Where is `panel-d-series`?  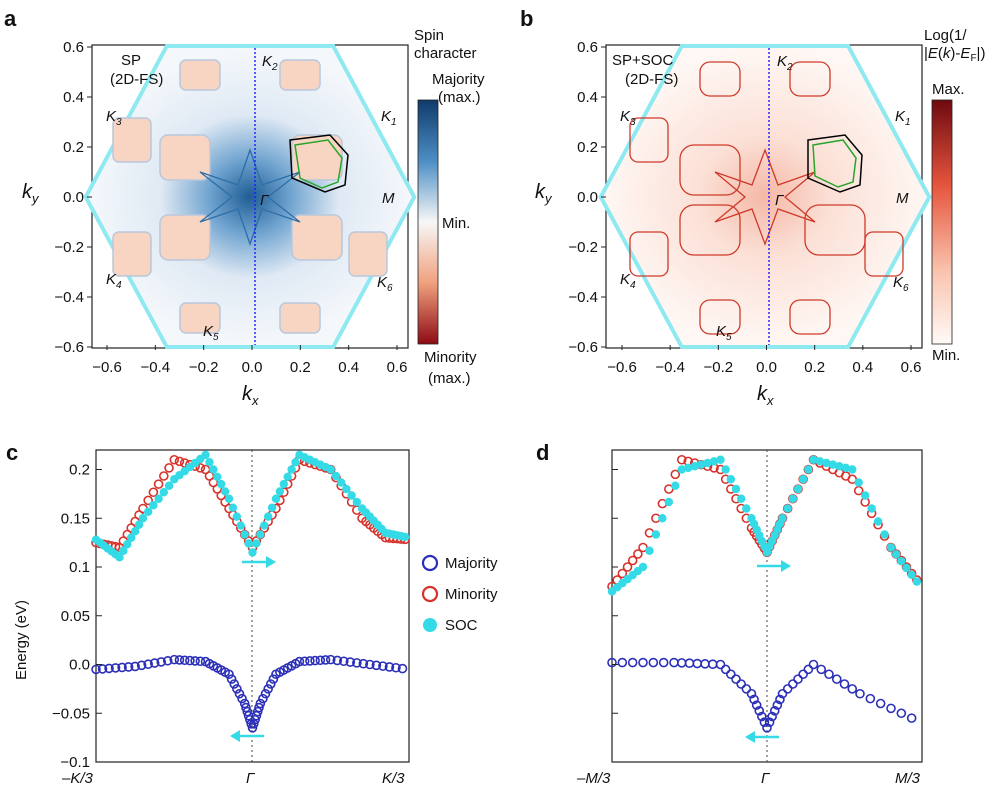
panel-d-series is located at coordinates (764, 593).